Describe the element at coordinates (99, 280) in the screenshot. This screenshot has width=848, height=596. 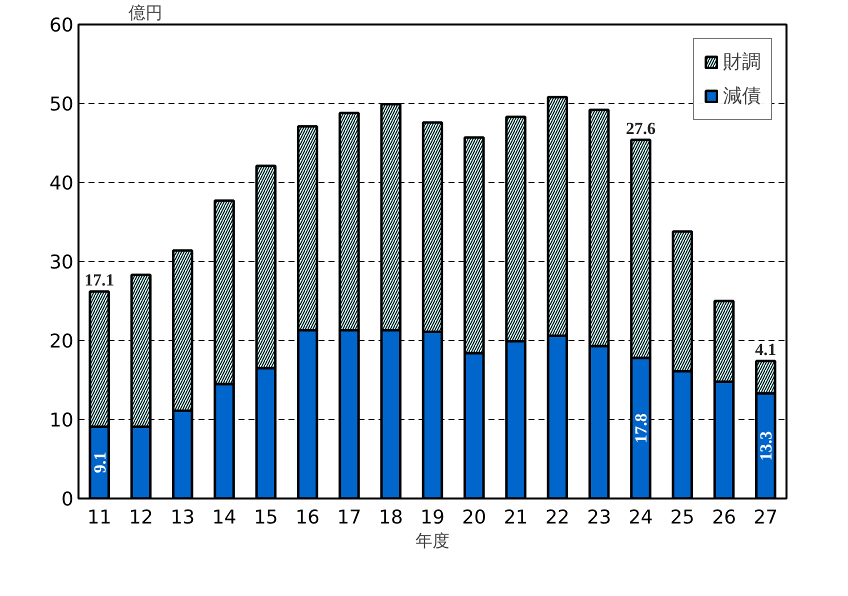
I see `data-label: 17.1` at that location.